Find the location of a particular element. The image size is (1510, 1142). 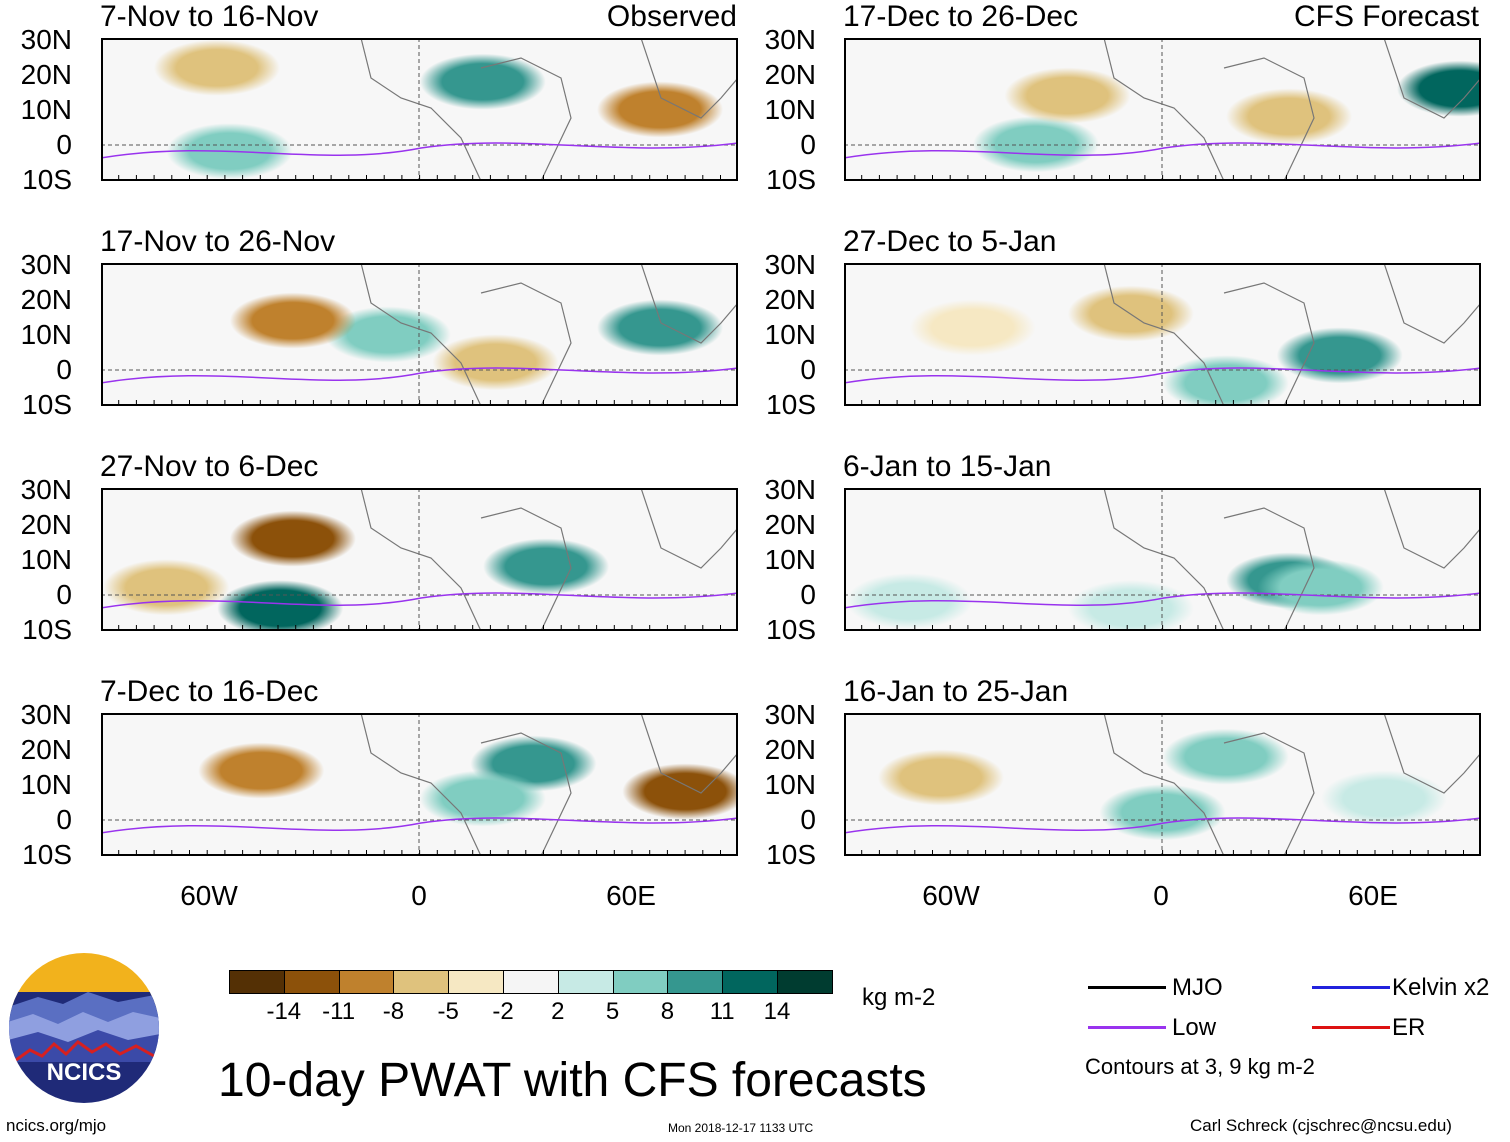

colorbar-tick-label: 11 is located at coordinates (722, 1011).